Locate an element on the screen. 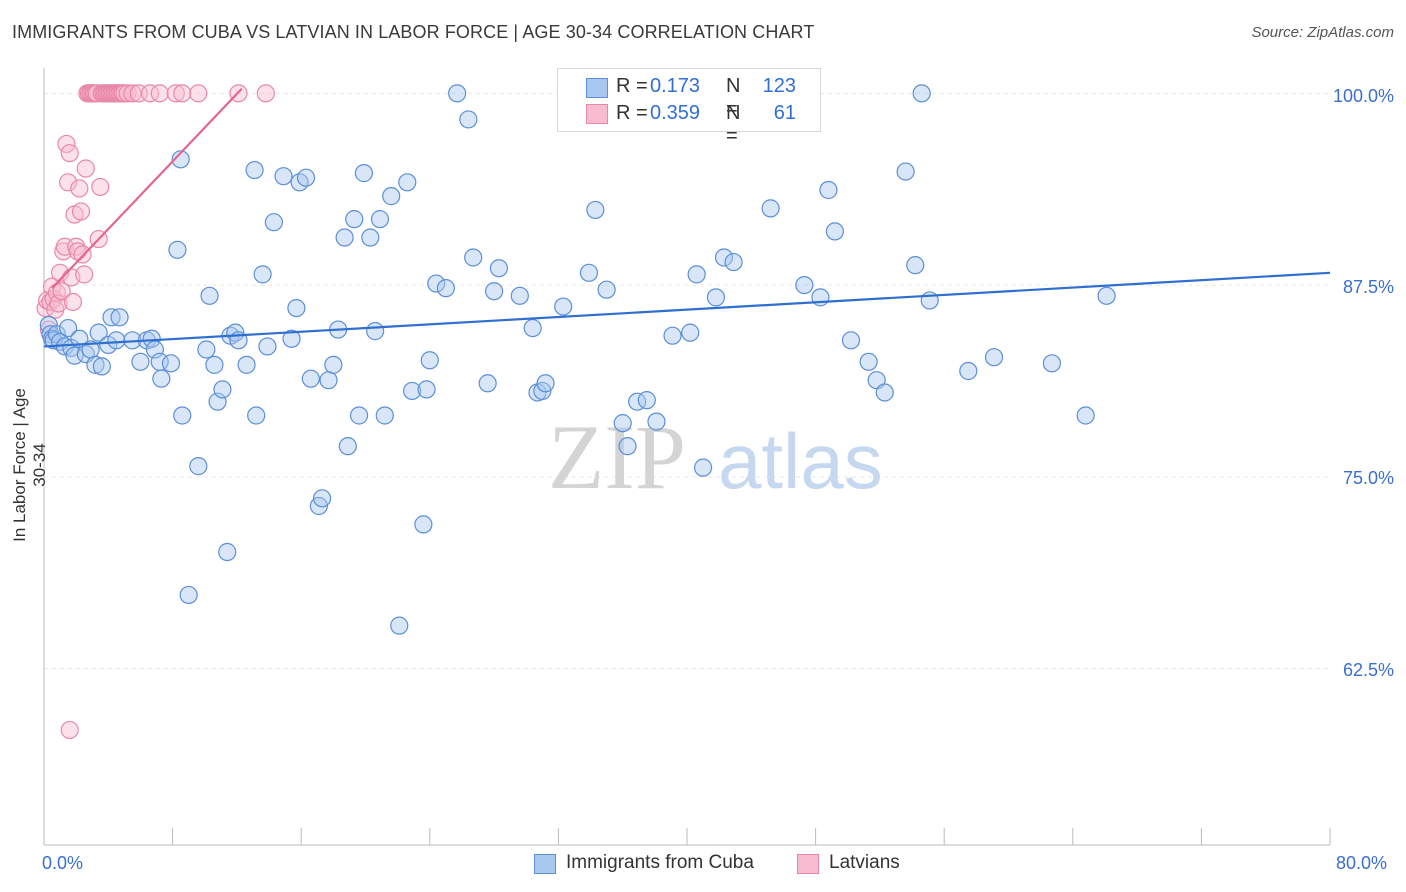 This screenshot has width=1406, height=892. legend-r-value: 0.173 is located at coordinates (675, 86).